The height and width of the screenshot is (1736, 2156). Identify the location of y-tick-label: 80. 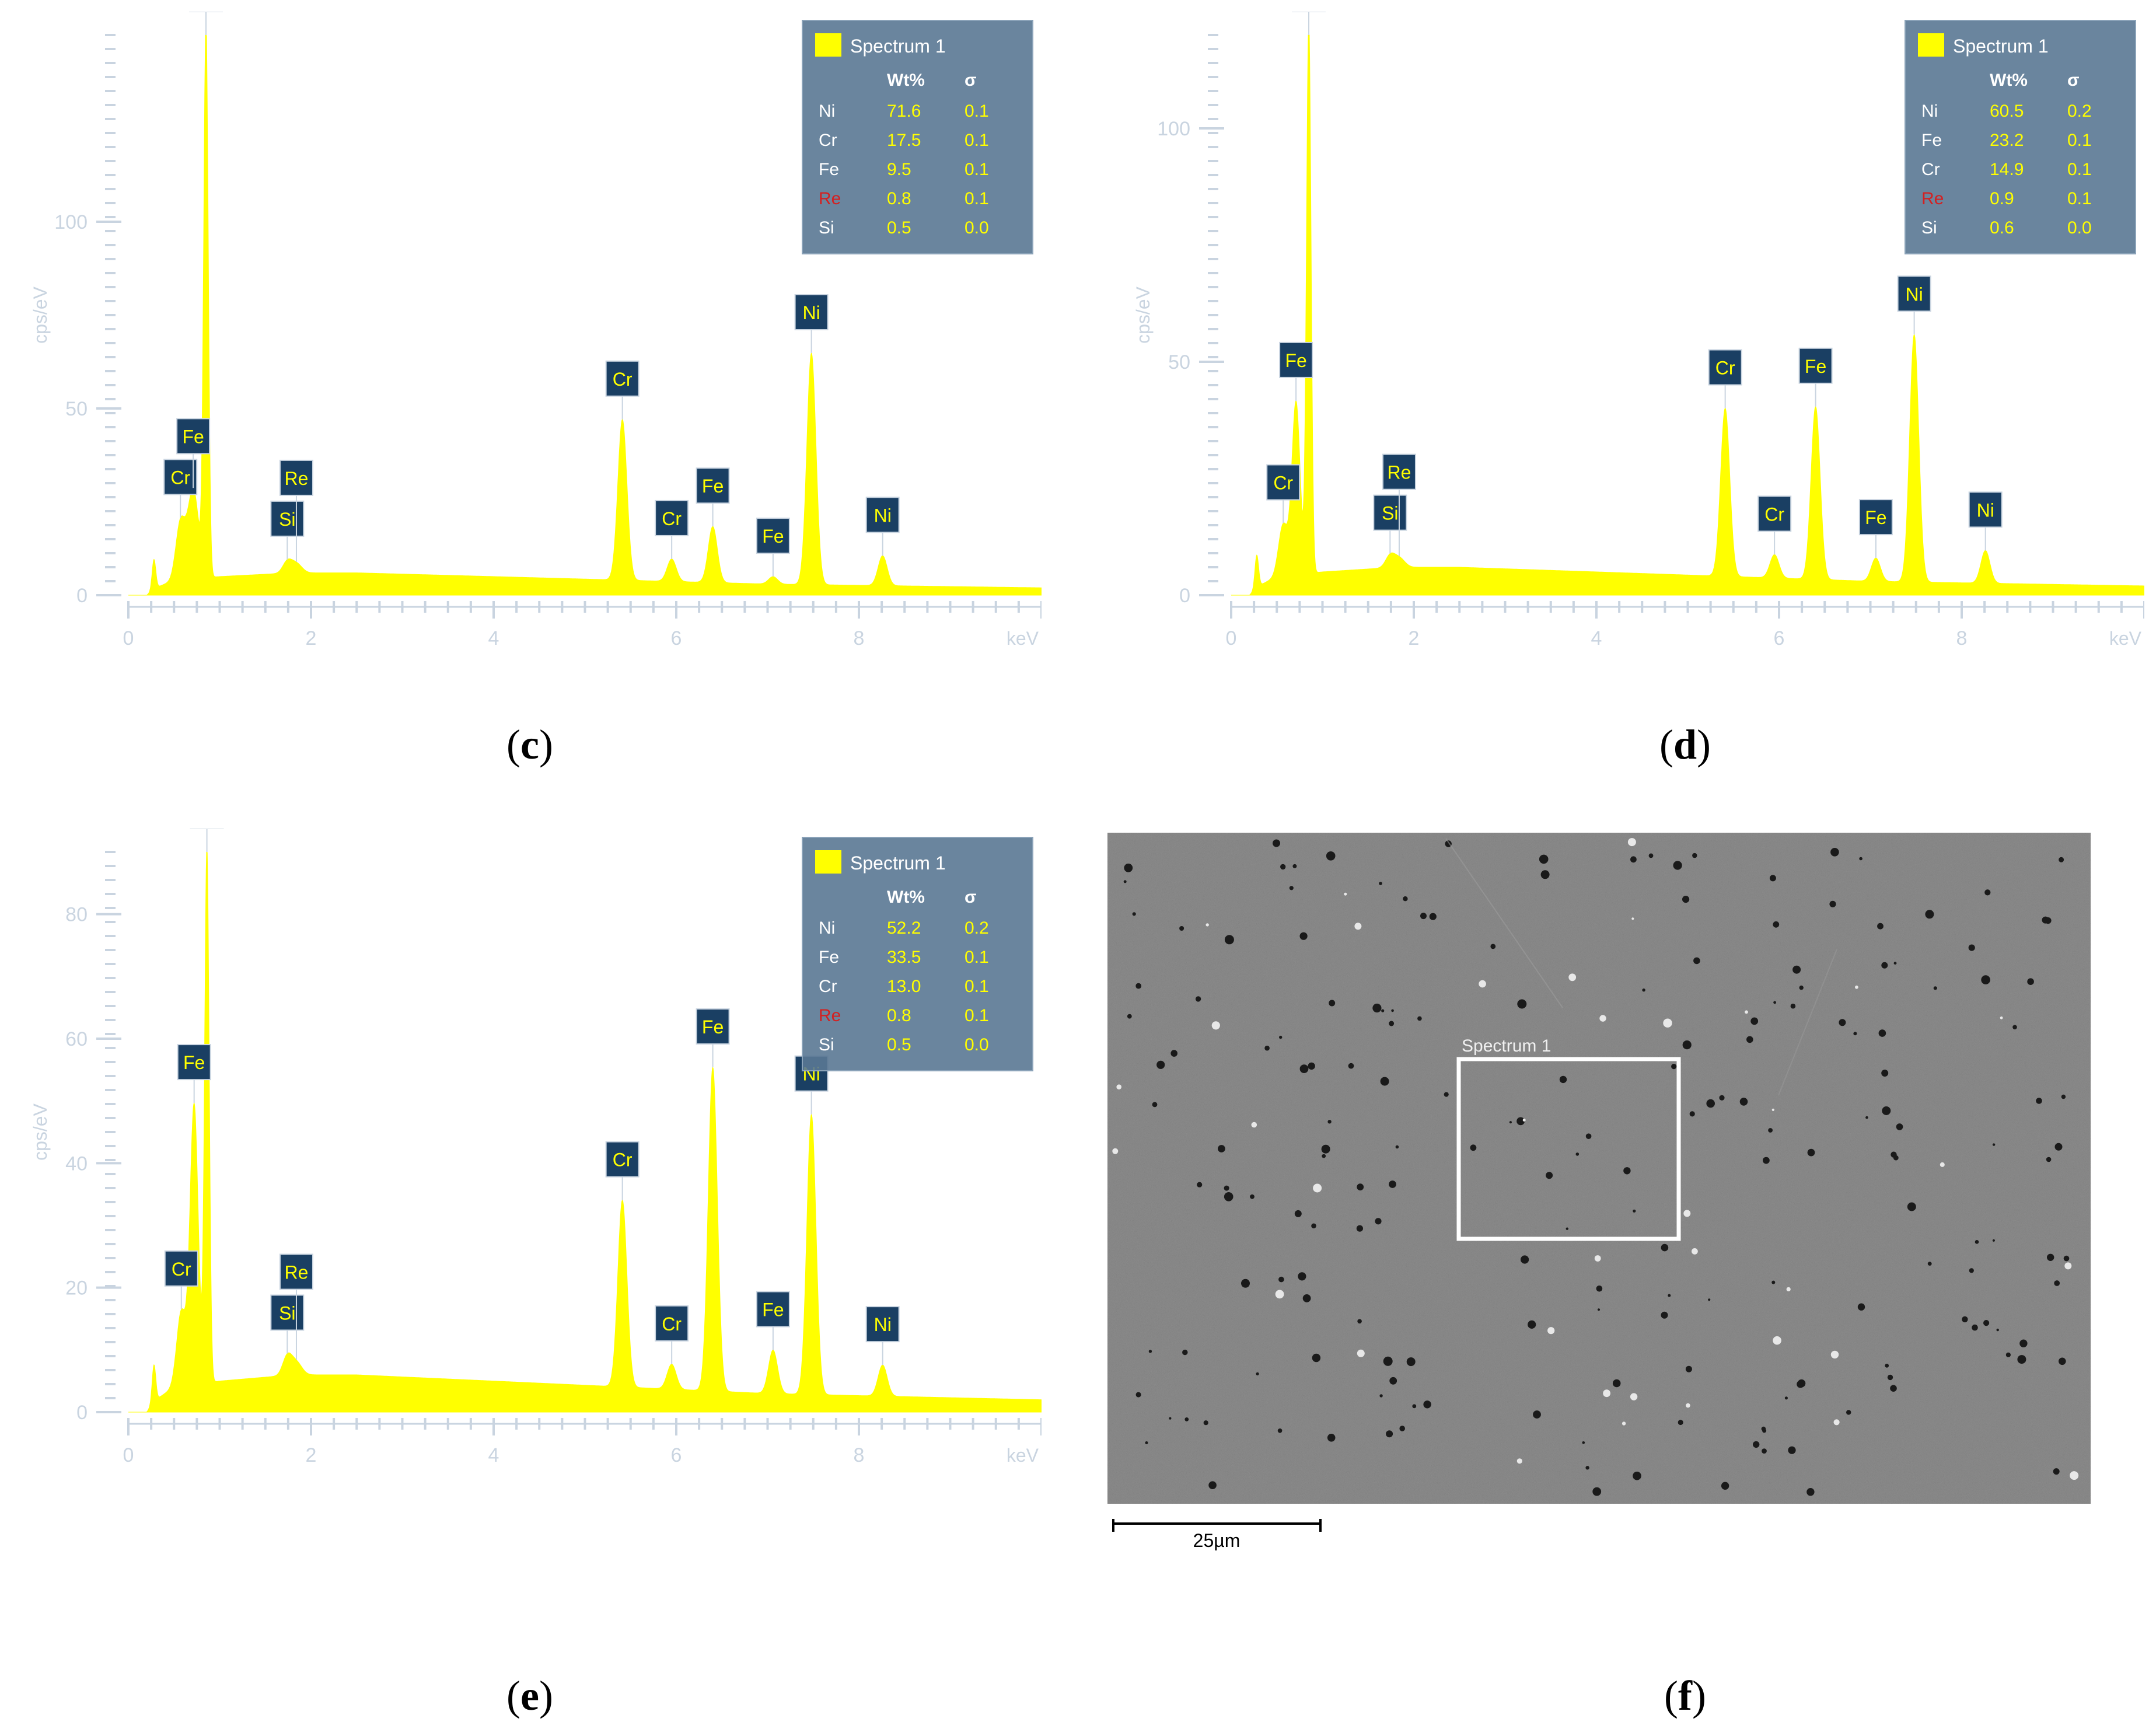
(76, 915).